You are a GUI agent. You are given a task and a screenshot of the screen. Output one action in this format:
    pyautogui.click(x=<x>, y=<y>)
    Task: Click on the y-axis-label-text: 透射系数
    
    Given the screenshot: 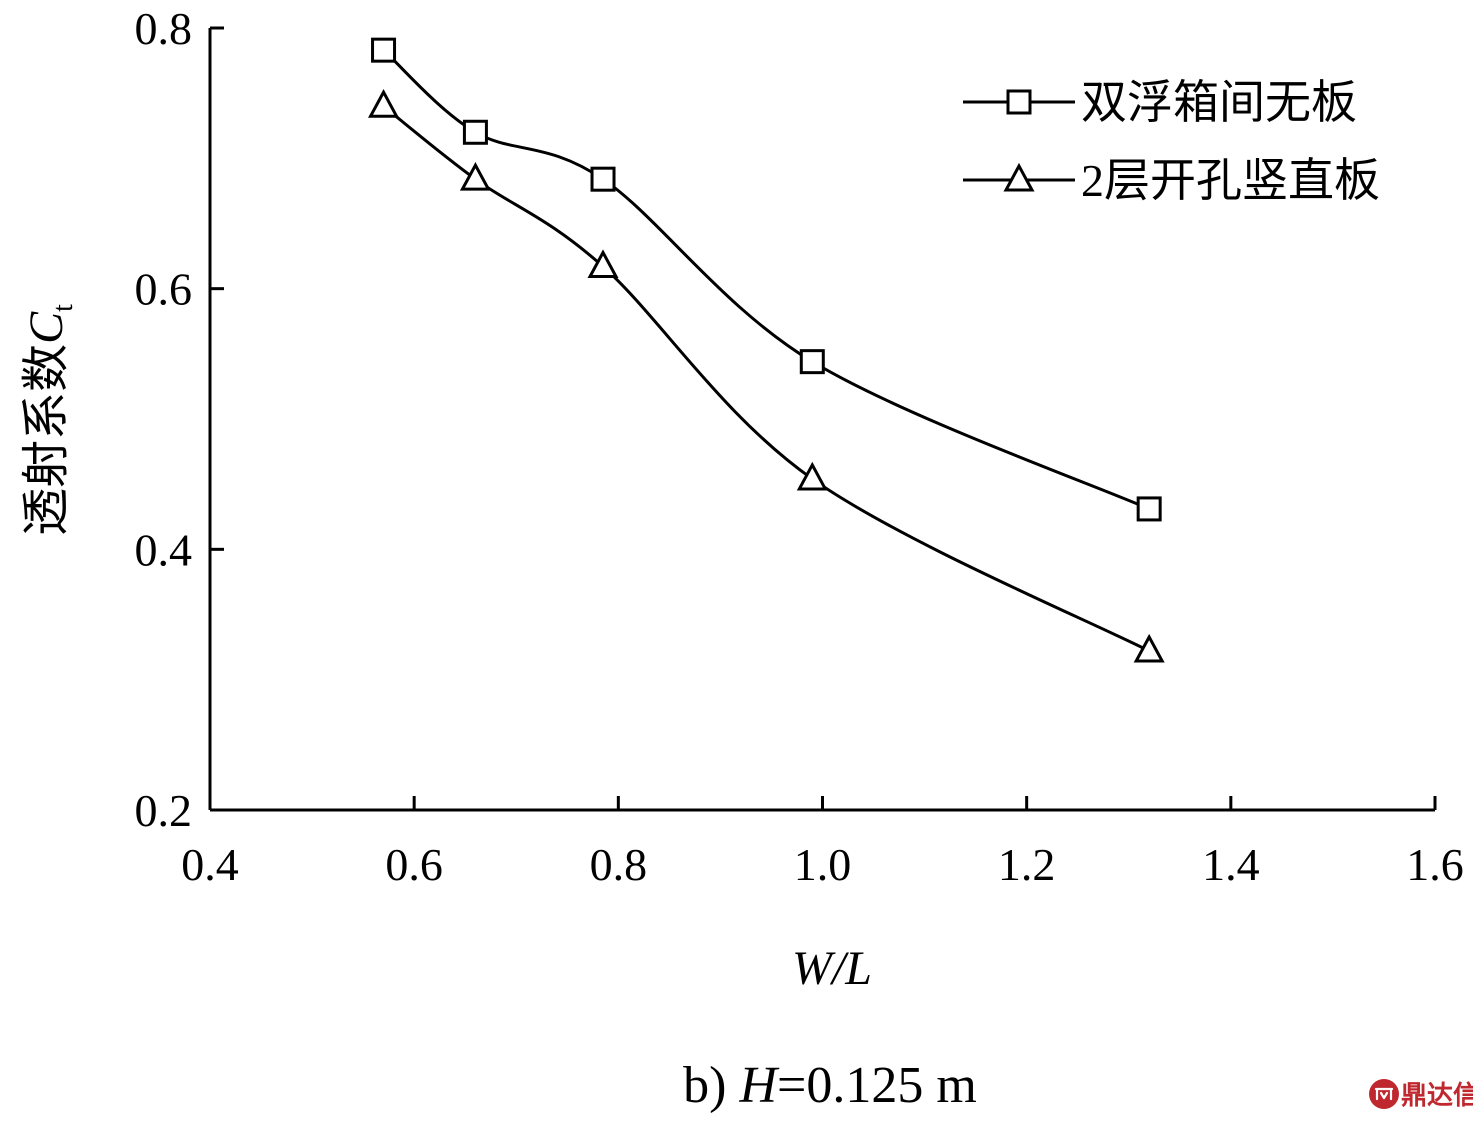 What is the action you would take?
    pyautogui.click(x=46, y=440)
    